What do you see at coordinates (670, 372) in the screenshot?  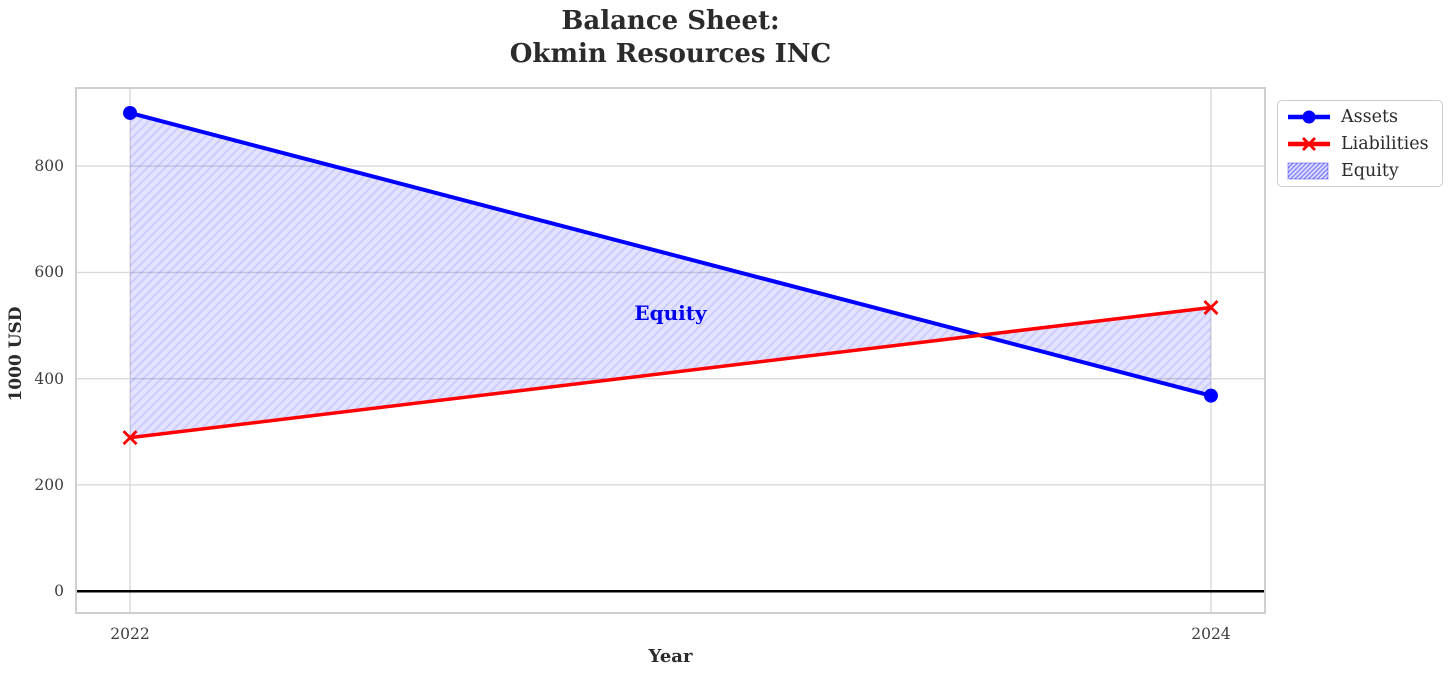 I see `liabilities-line` at bounding box center [670, 372].